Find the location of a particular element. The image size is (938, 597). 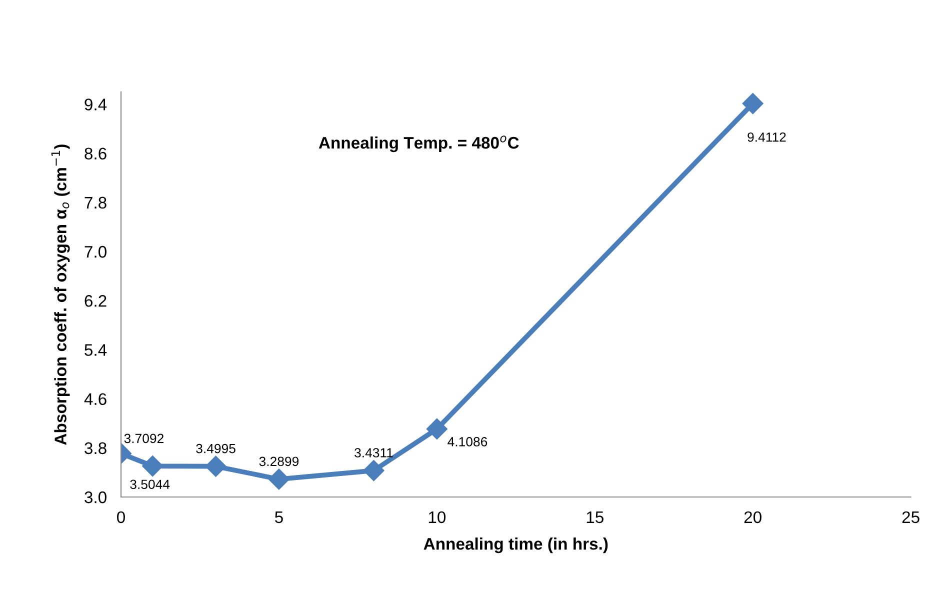

y-tick-label: 8.6 is located at coordinates (95, 154).